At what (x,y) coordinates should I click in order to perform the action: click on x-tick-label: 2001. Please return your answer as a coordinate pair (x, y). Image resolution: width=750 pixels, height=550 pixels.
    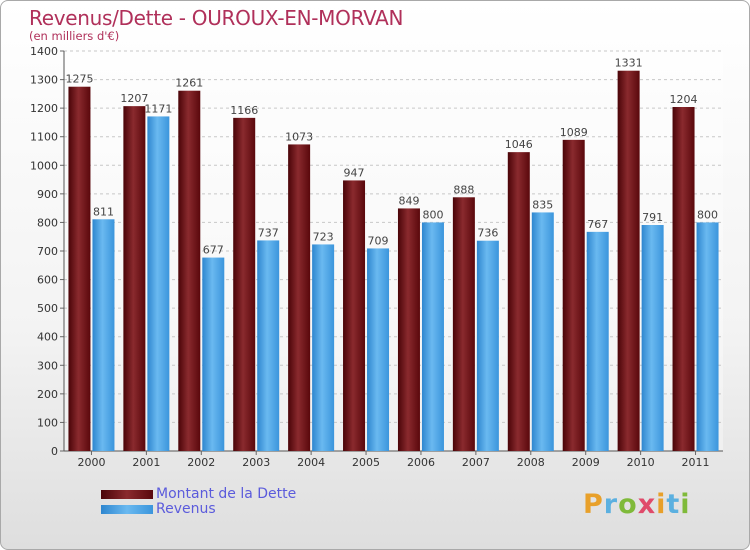
    Looking at the image, I should click on (146, 462).